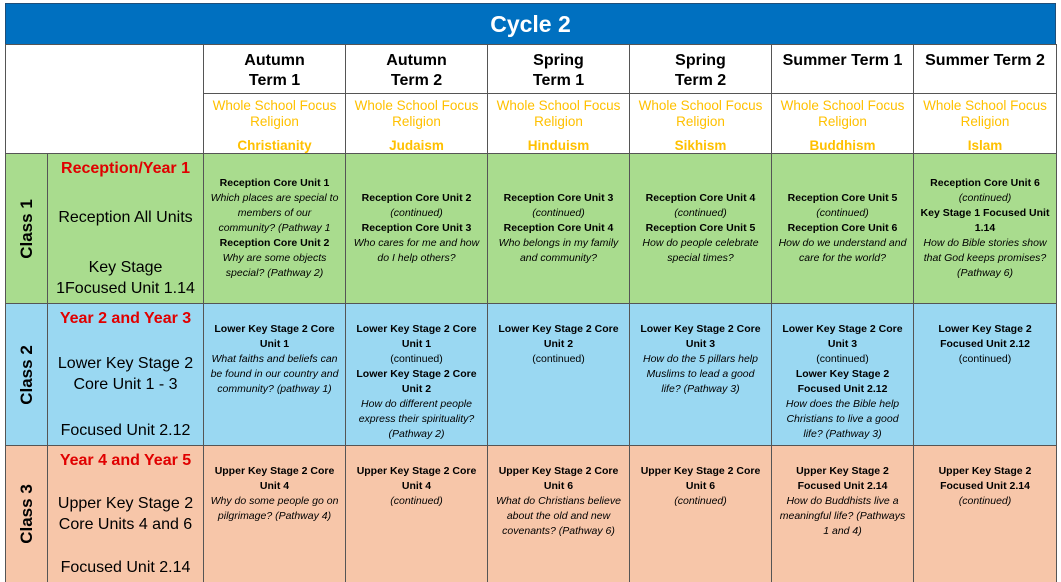  Describe the element at coordinates (125, 460) in the screenshot. I see `year-heading: Year 4 and Year 5` at that location.